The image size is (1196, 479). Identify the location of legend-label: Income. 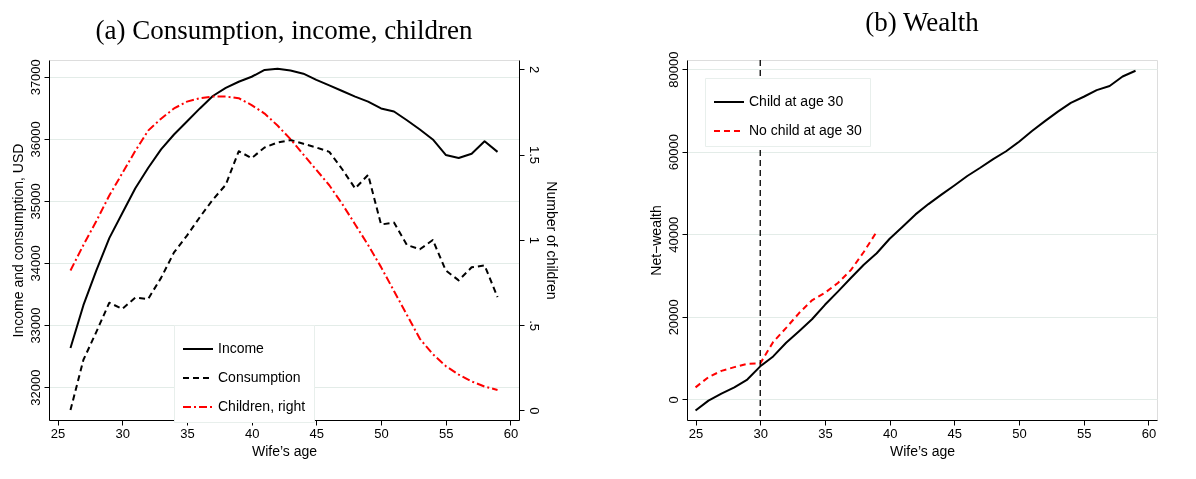
(241, 348).